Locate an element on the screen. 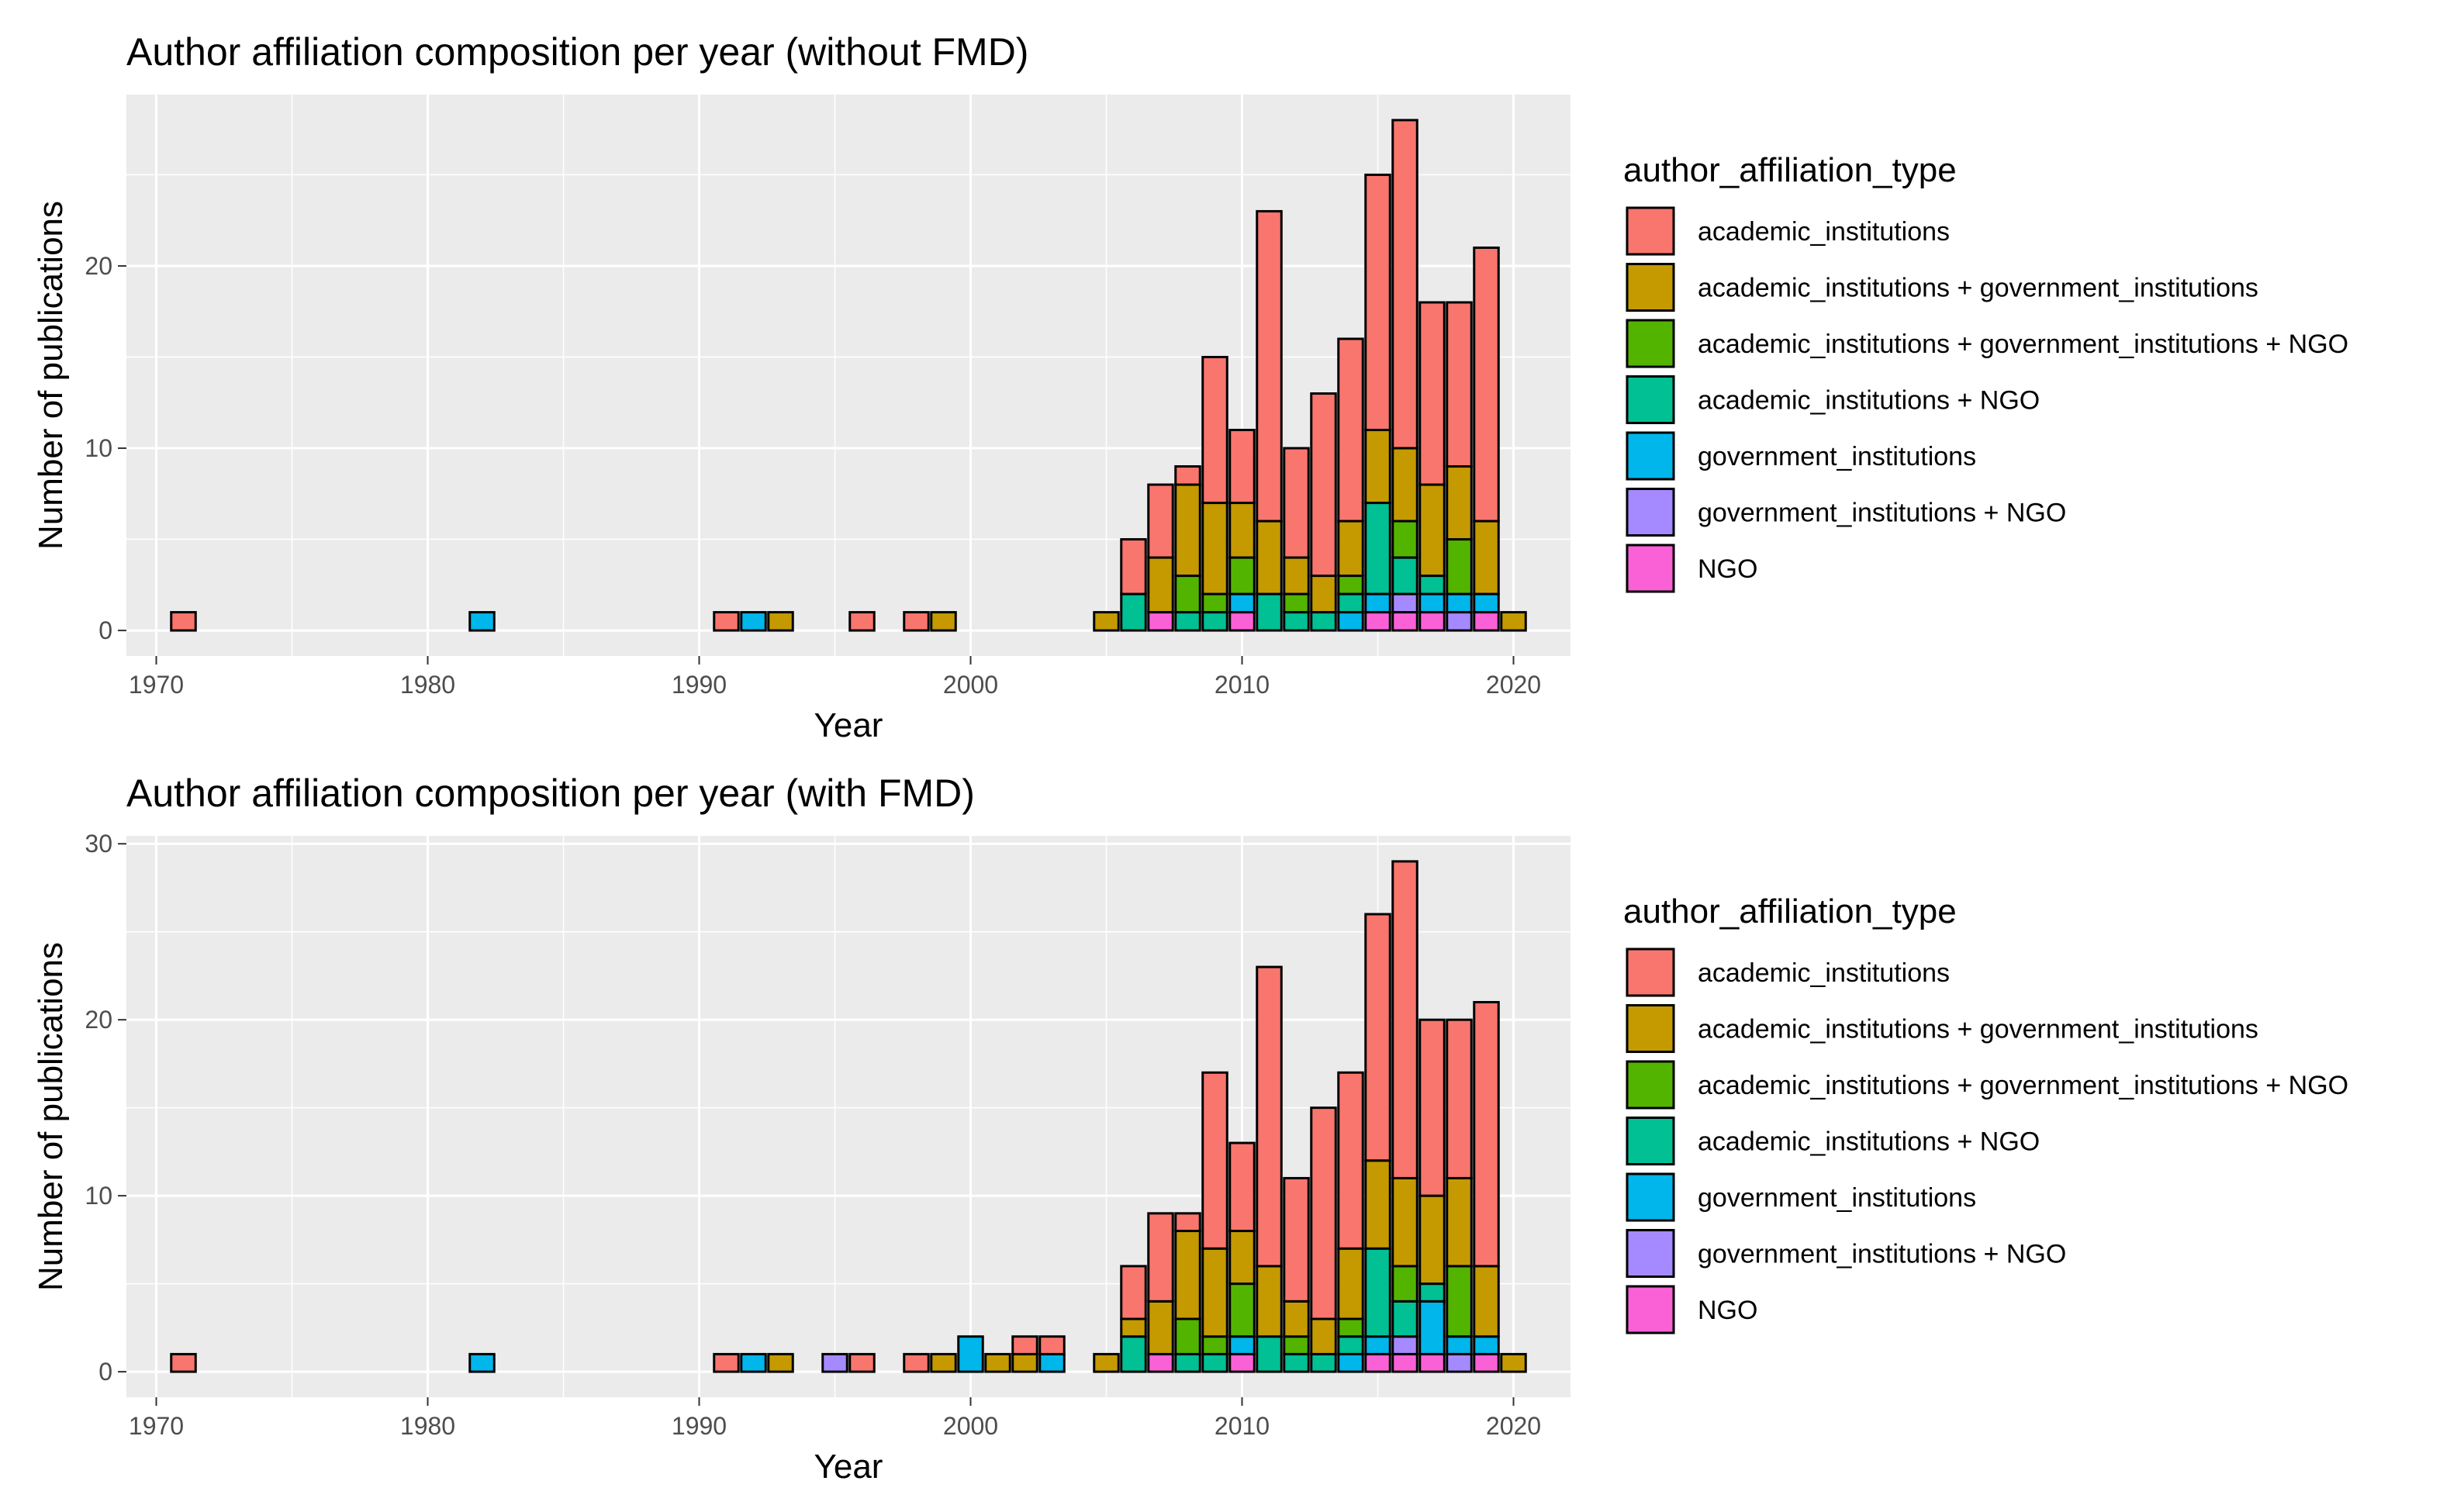 The width and height of the screenshot is (2443, 1512). legend-label: NGO is located at coordinates (1728, 1310).